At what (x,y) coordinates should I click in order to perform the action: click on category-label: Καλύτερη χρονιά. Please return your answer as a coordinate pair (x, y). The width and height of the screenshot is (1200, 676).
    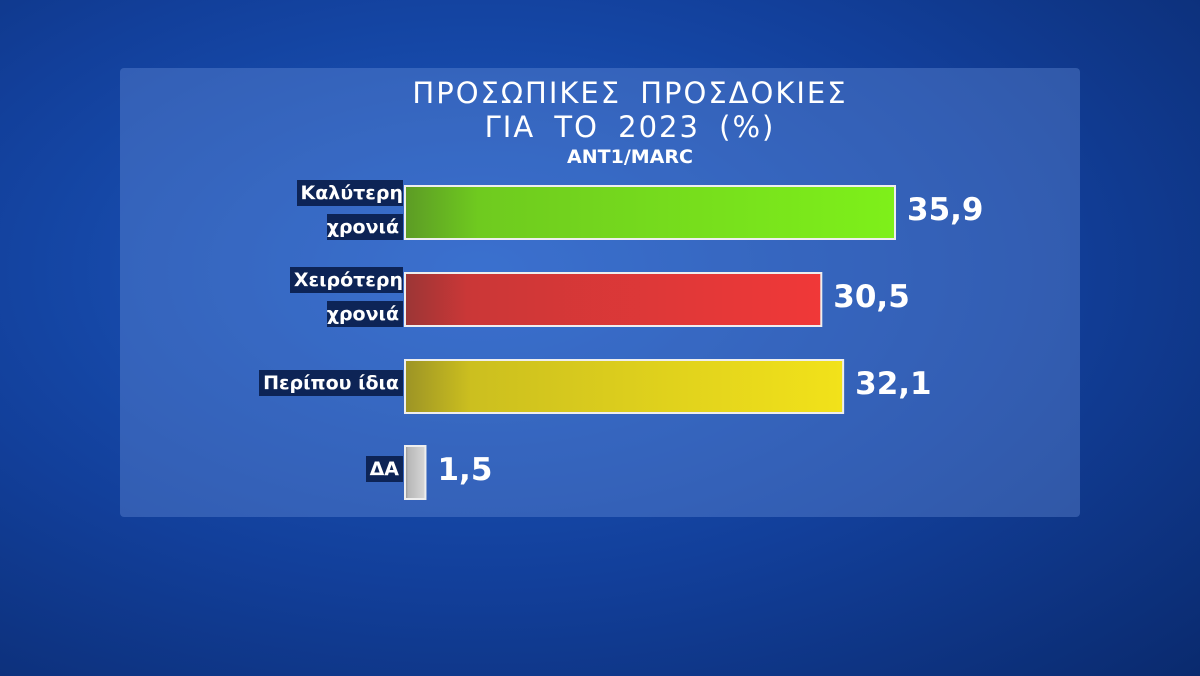
    Looking at the image, I should click on (349, 210).